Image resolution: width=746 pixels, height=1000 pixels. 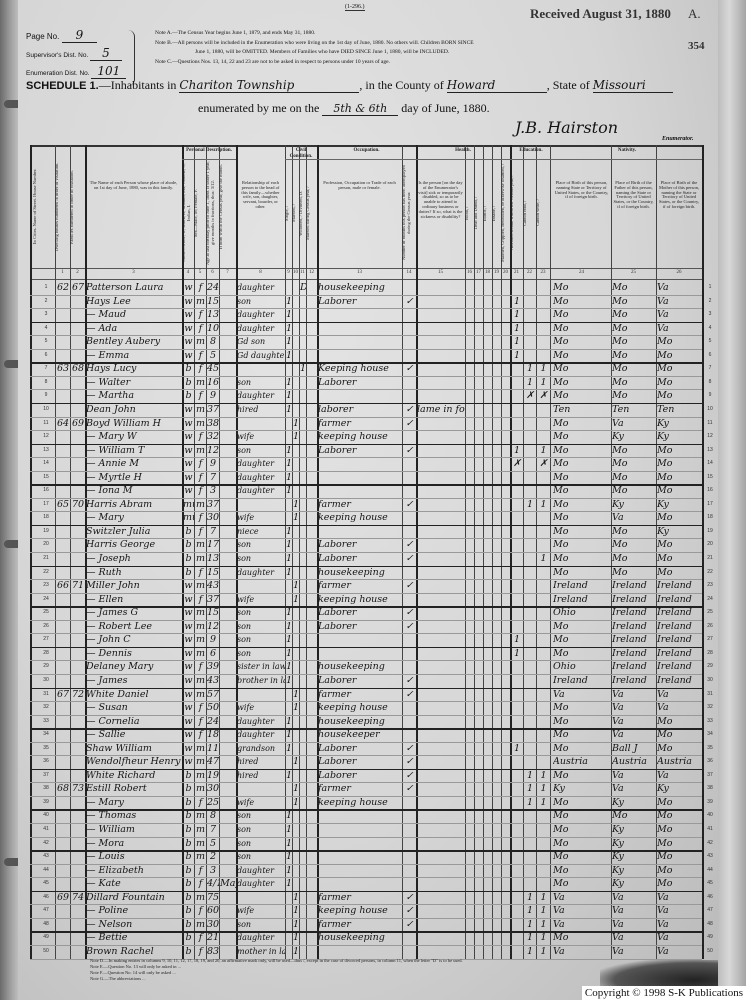 I want to click on group-rule, so click(x=531, y=159).